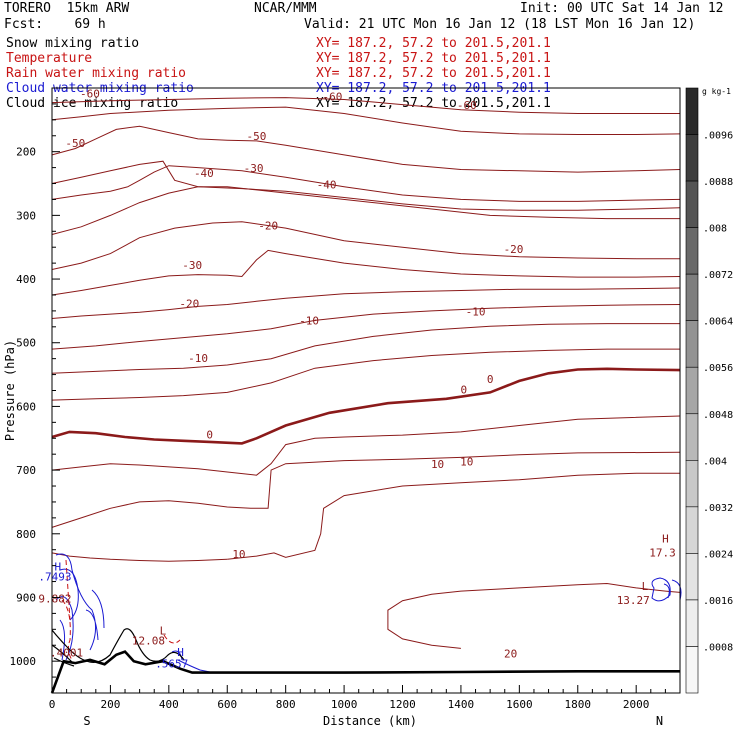 This screenshot has width=740, height=740. Describe the element at coordinates (26, 534) in the screenshot. I see `y-tick-label: 800` at that location.